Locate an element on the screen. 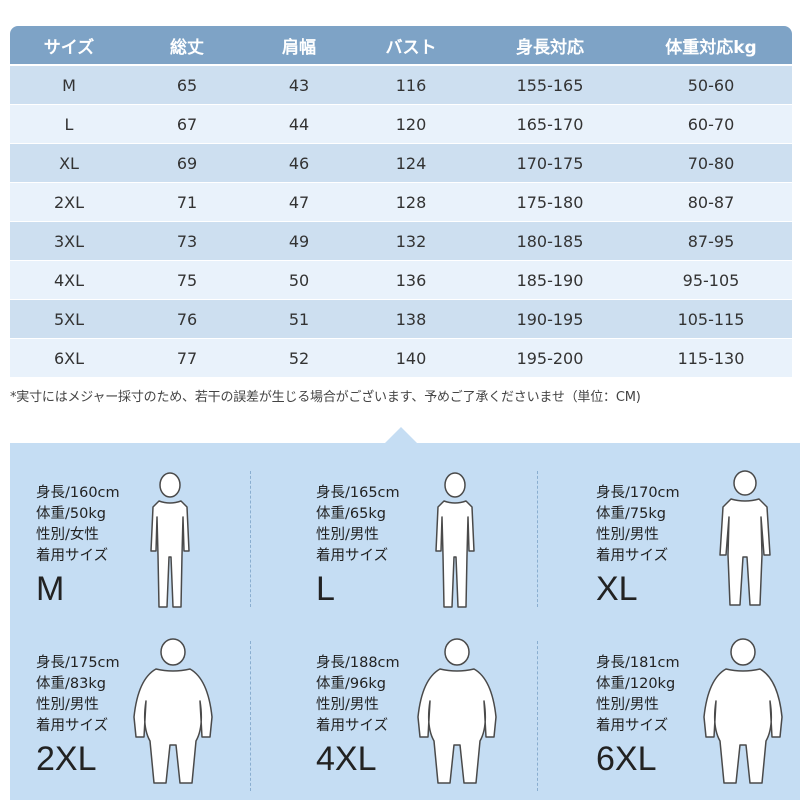  table-cell: 51 is located at coordinates (299, 319).